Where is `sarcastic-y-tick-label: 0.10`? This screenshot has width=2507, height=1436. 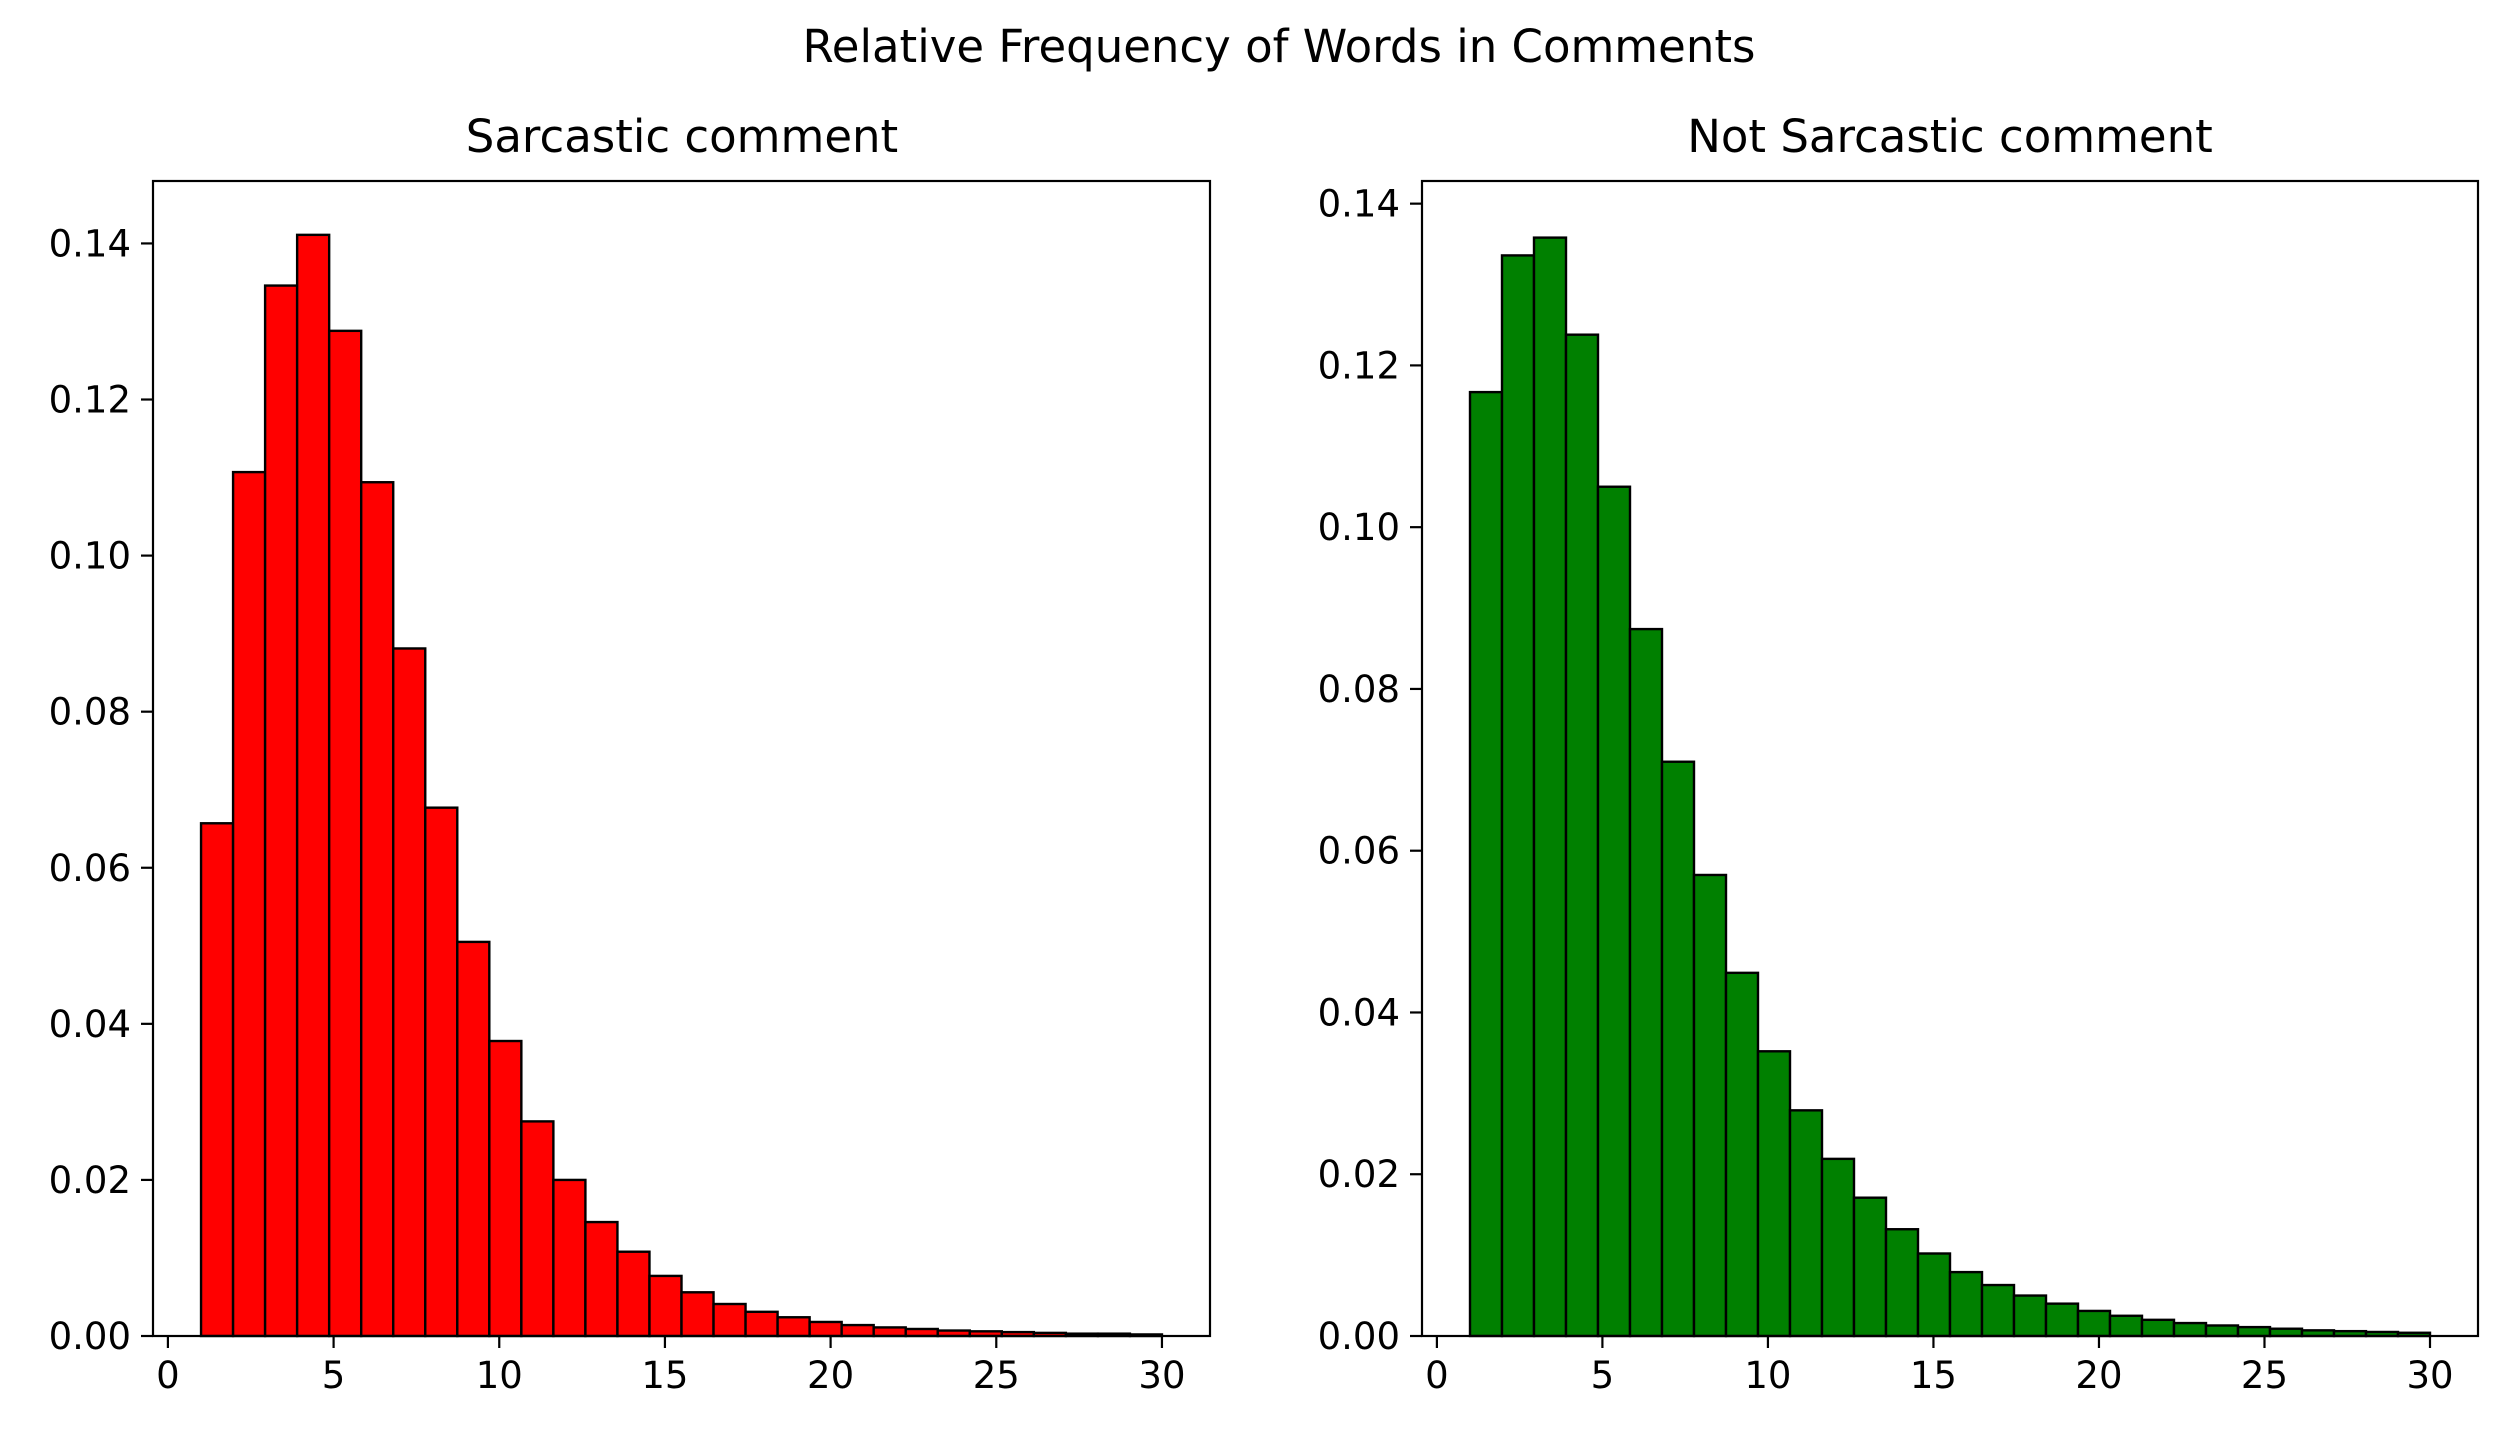 sarcastic-y-tick-label: 0.10 is located at coordinates (90, 556).